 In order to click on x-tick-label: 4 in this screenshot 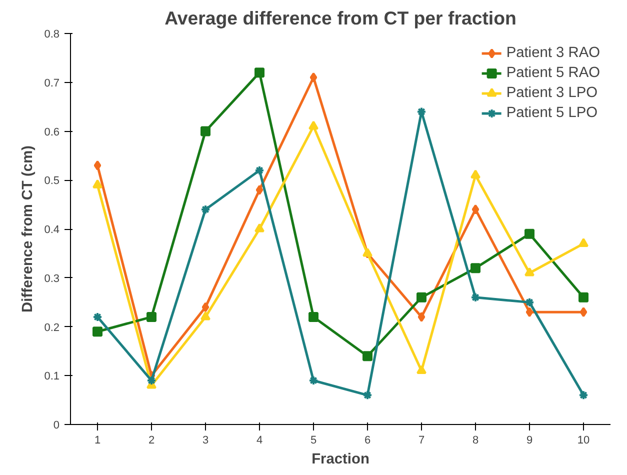, I will do `click(259, 440)`.